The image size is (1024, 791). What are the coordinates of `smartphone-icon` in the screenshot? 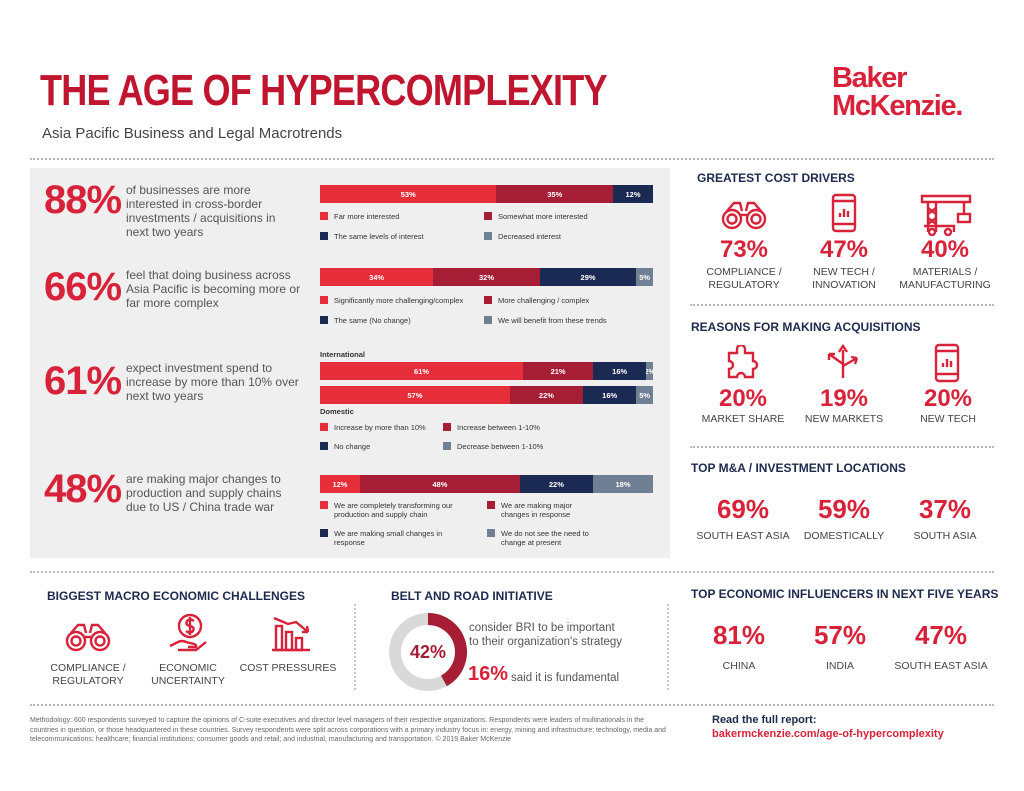 It's located at (844, 213).